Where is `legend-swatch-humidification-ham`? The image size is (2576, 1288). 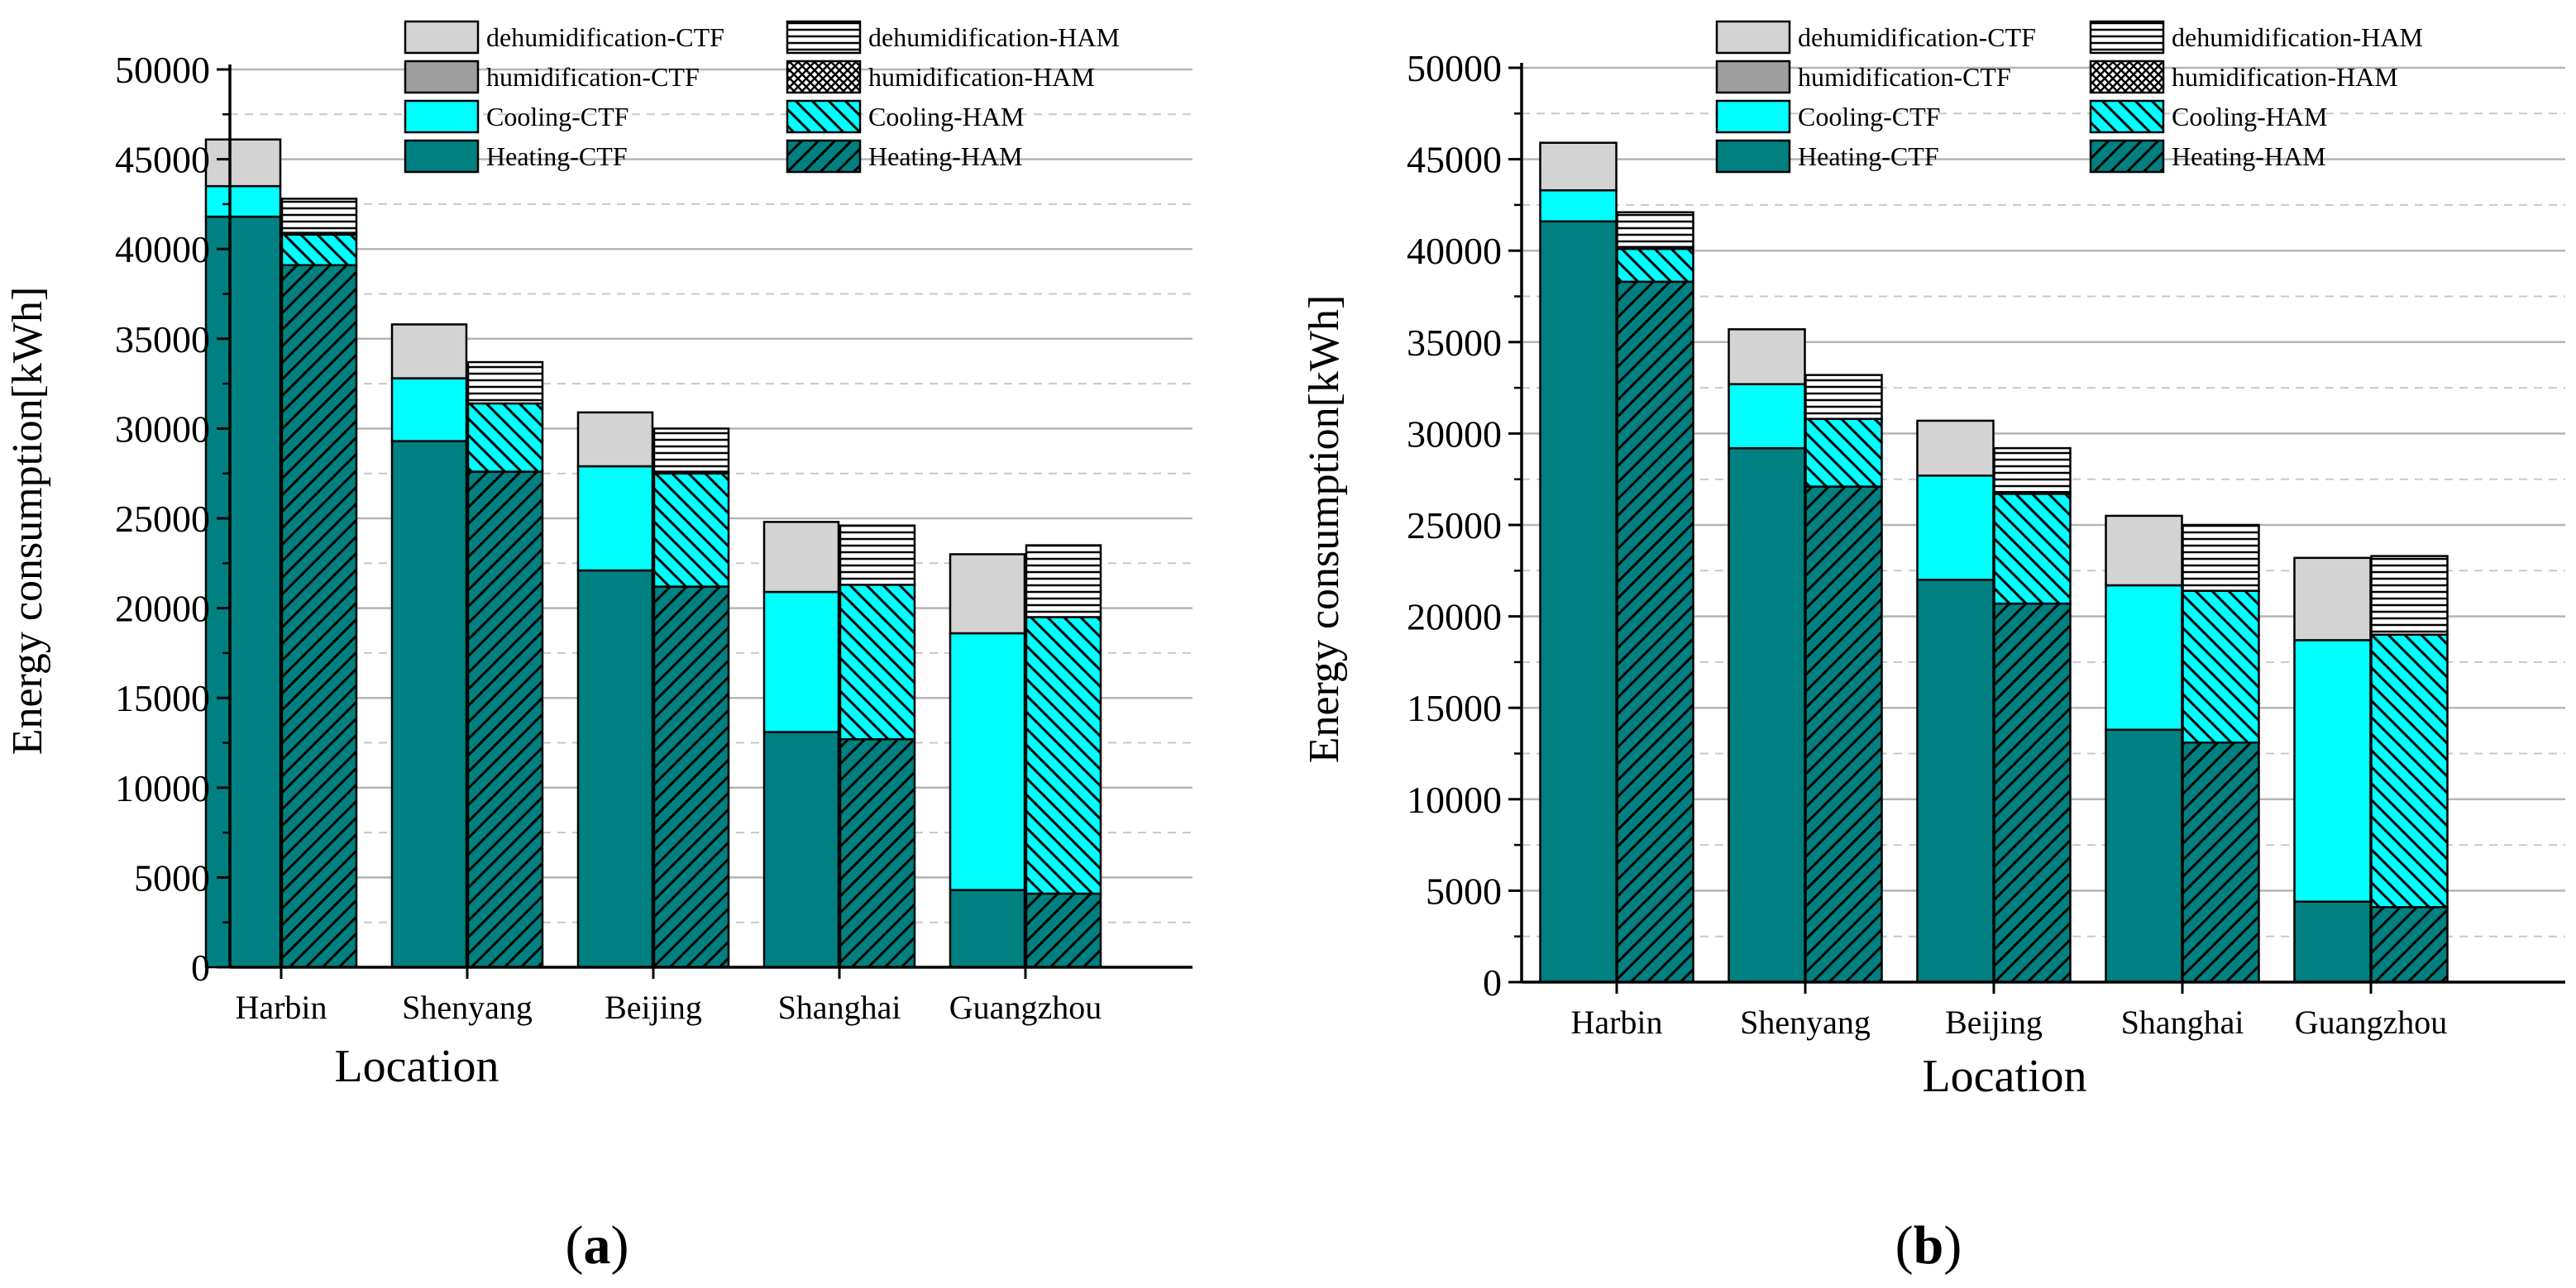 legend-swatch-humidification-ham is located at coordinates (2127, 77).